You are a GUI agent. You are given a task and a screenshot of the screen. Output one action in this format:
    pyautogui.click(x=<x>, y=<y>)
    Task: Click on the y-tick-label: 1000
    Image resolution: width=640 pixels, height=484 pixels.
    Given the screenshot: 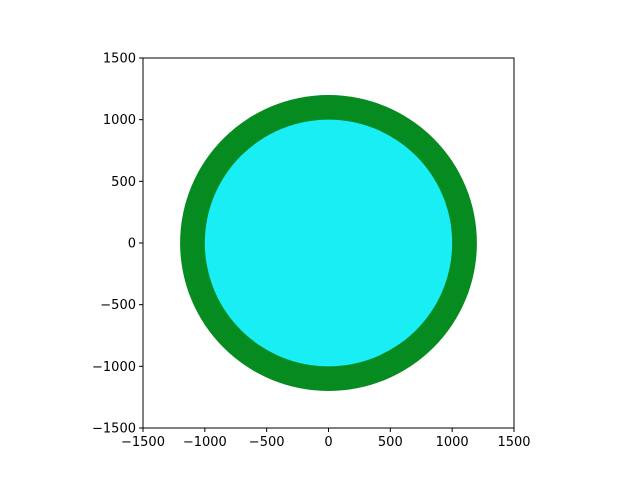 What is the action you would take?
    pyautogui.click(x=119, y=120)
    